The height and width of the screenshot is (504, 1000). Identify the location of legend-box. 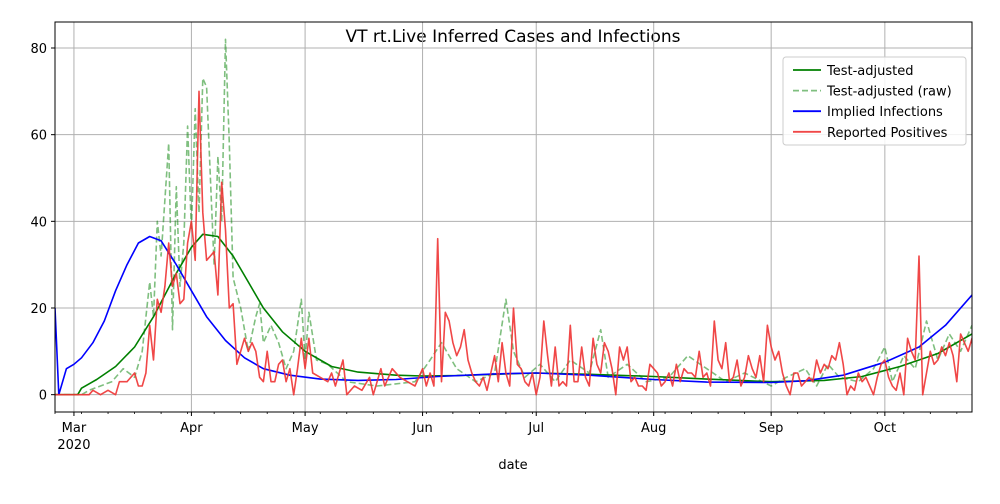
(874, 101).